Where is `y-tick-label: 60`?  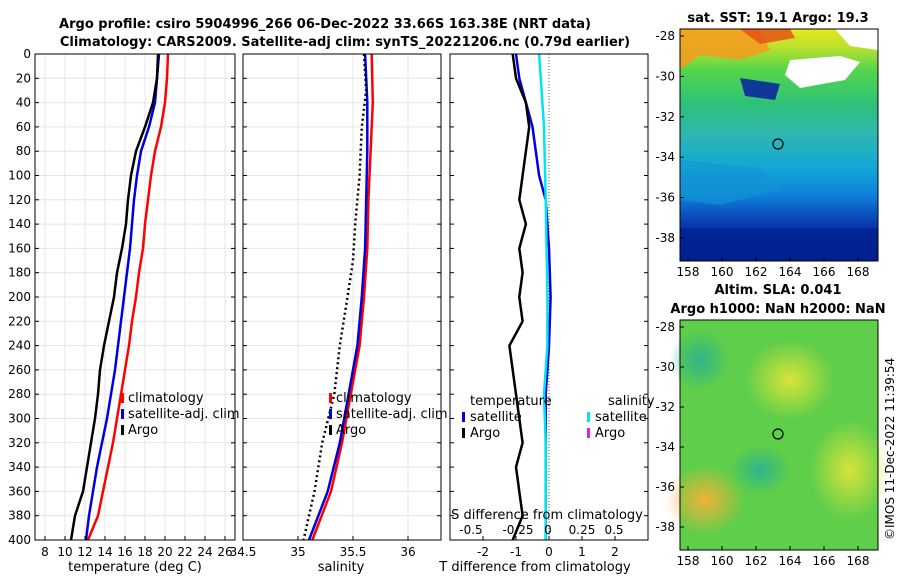
y-tick-label: 60 is located at coordinates (23, 127).